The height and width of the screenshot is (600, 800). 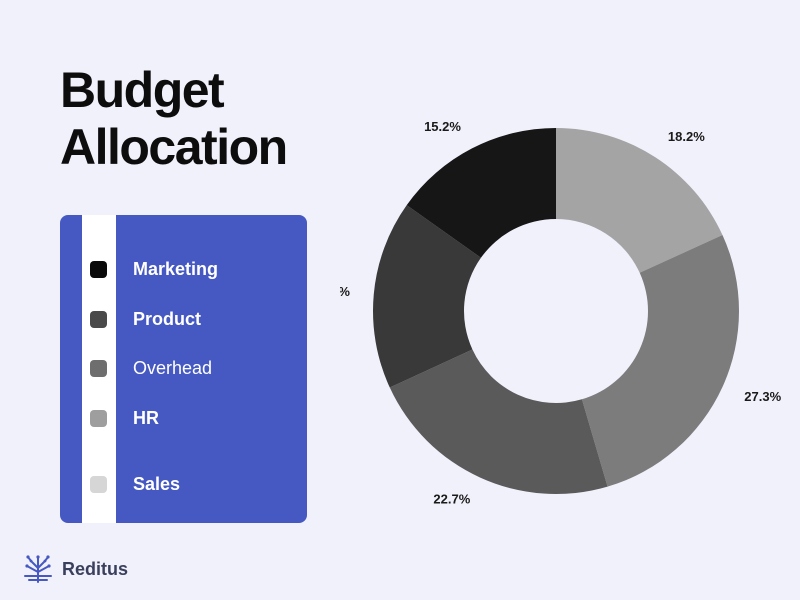 I want to click on legend-item-hr: HR, so click(x=124, y=418).